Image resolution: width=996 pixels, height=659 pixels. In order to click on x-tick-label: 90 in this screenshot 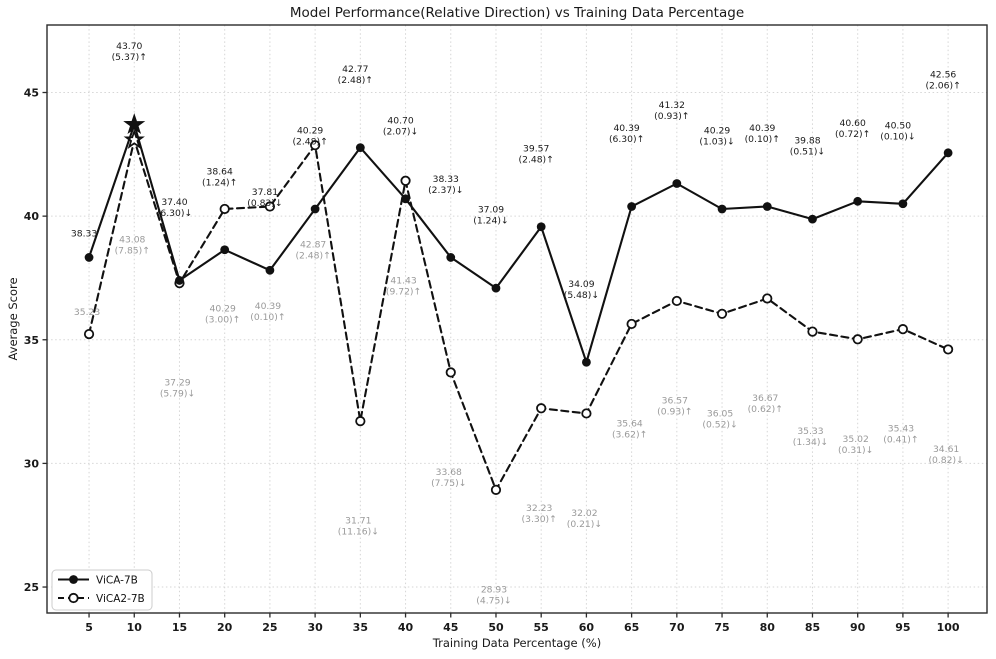, I will do `click(858, 627)`.